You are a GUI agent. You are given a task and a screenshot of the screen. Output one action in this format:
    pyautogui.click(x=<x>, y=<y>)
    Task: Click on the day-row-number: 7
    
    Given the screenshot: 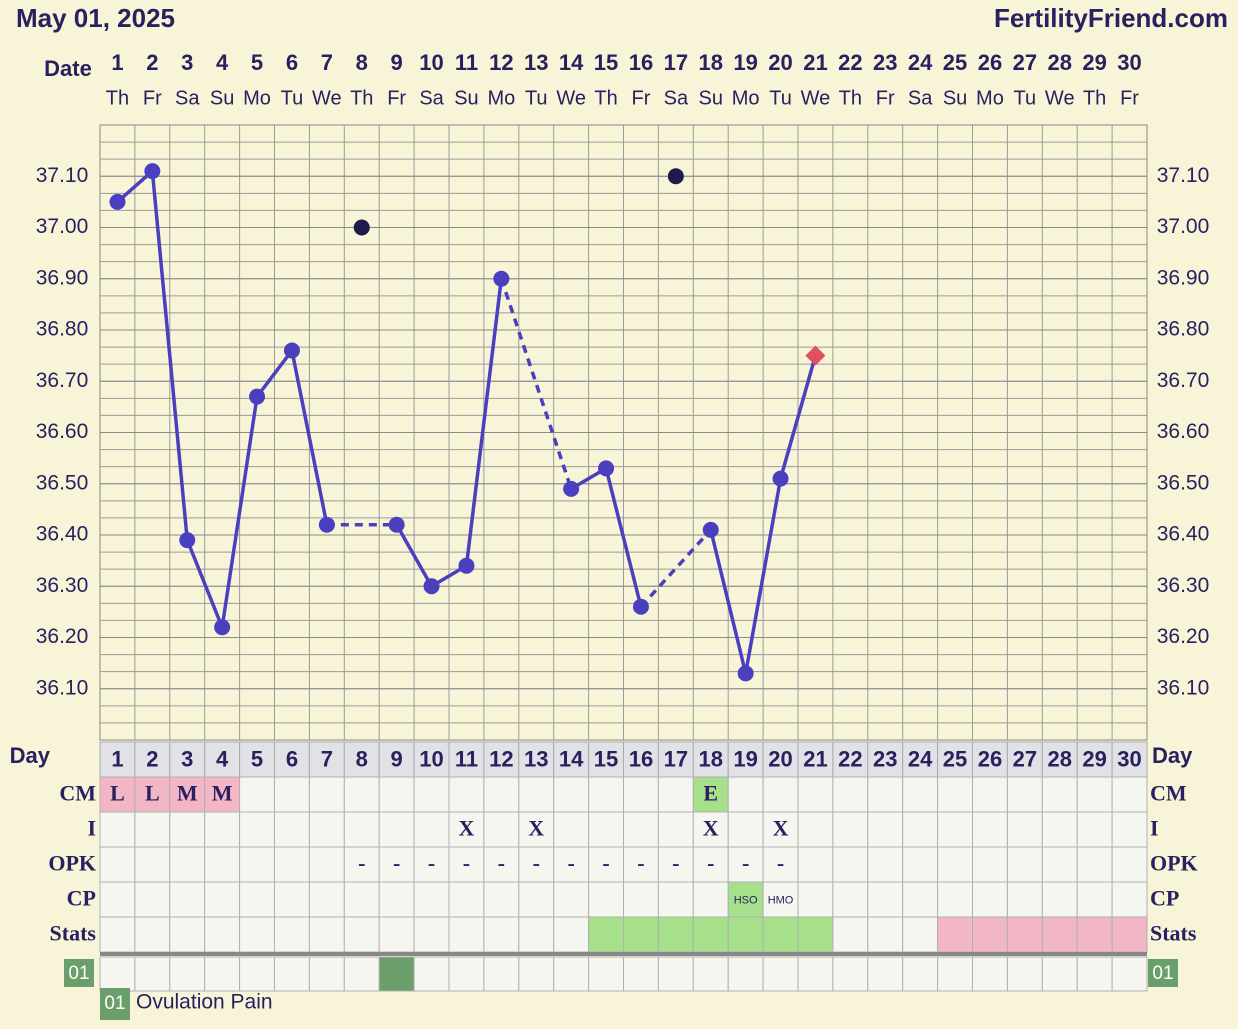 What is the action you would take?
    pyautogui.click(x=327, y=758)
    